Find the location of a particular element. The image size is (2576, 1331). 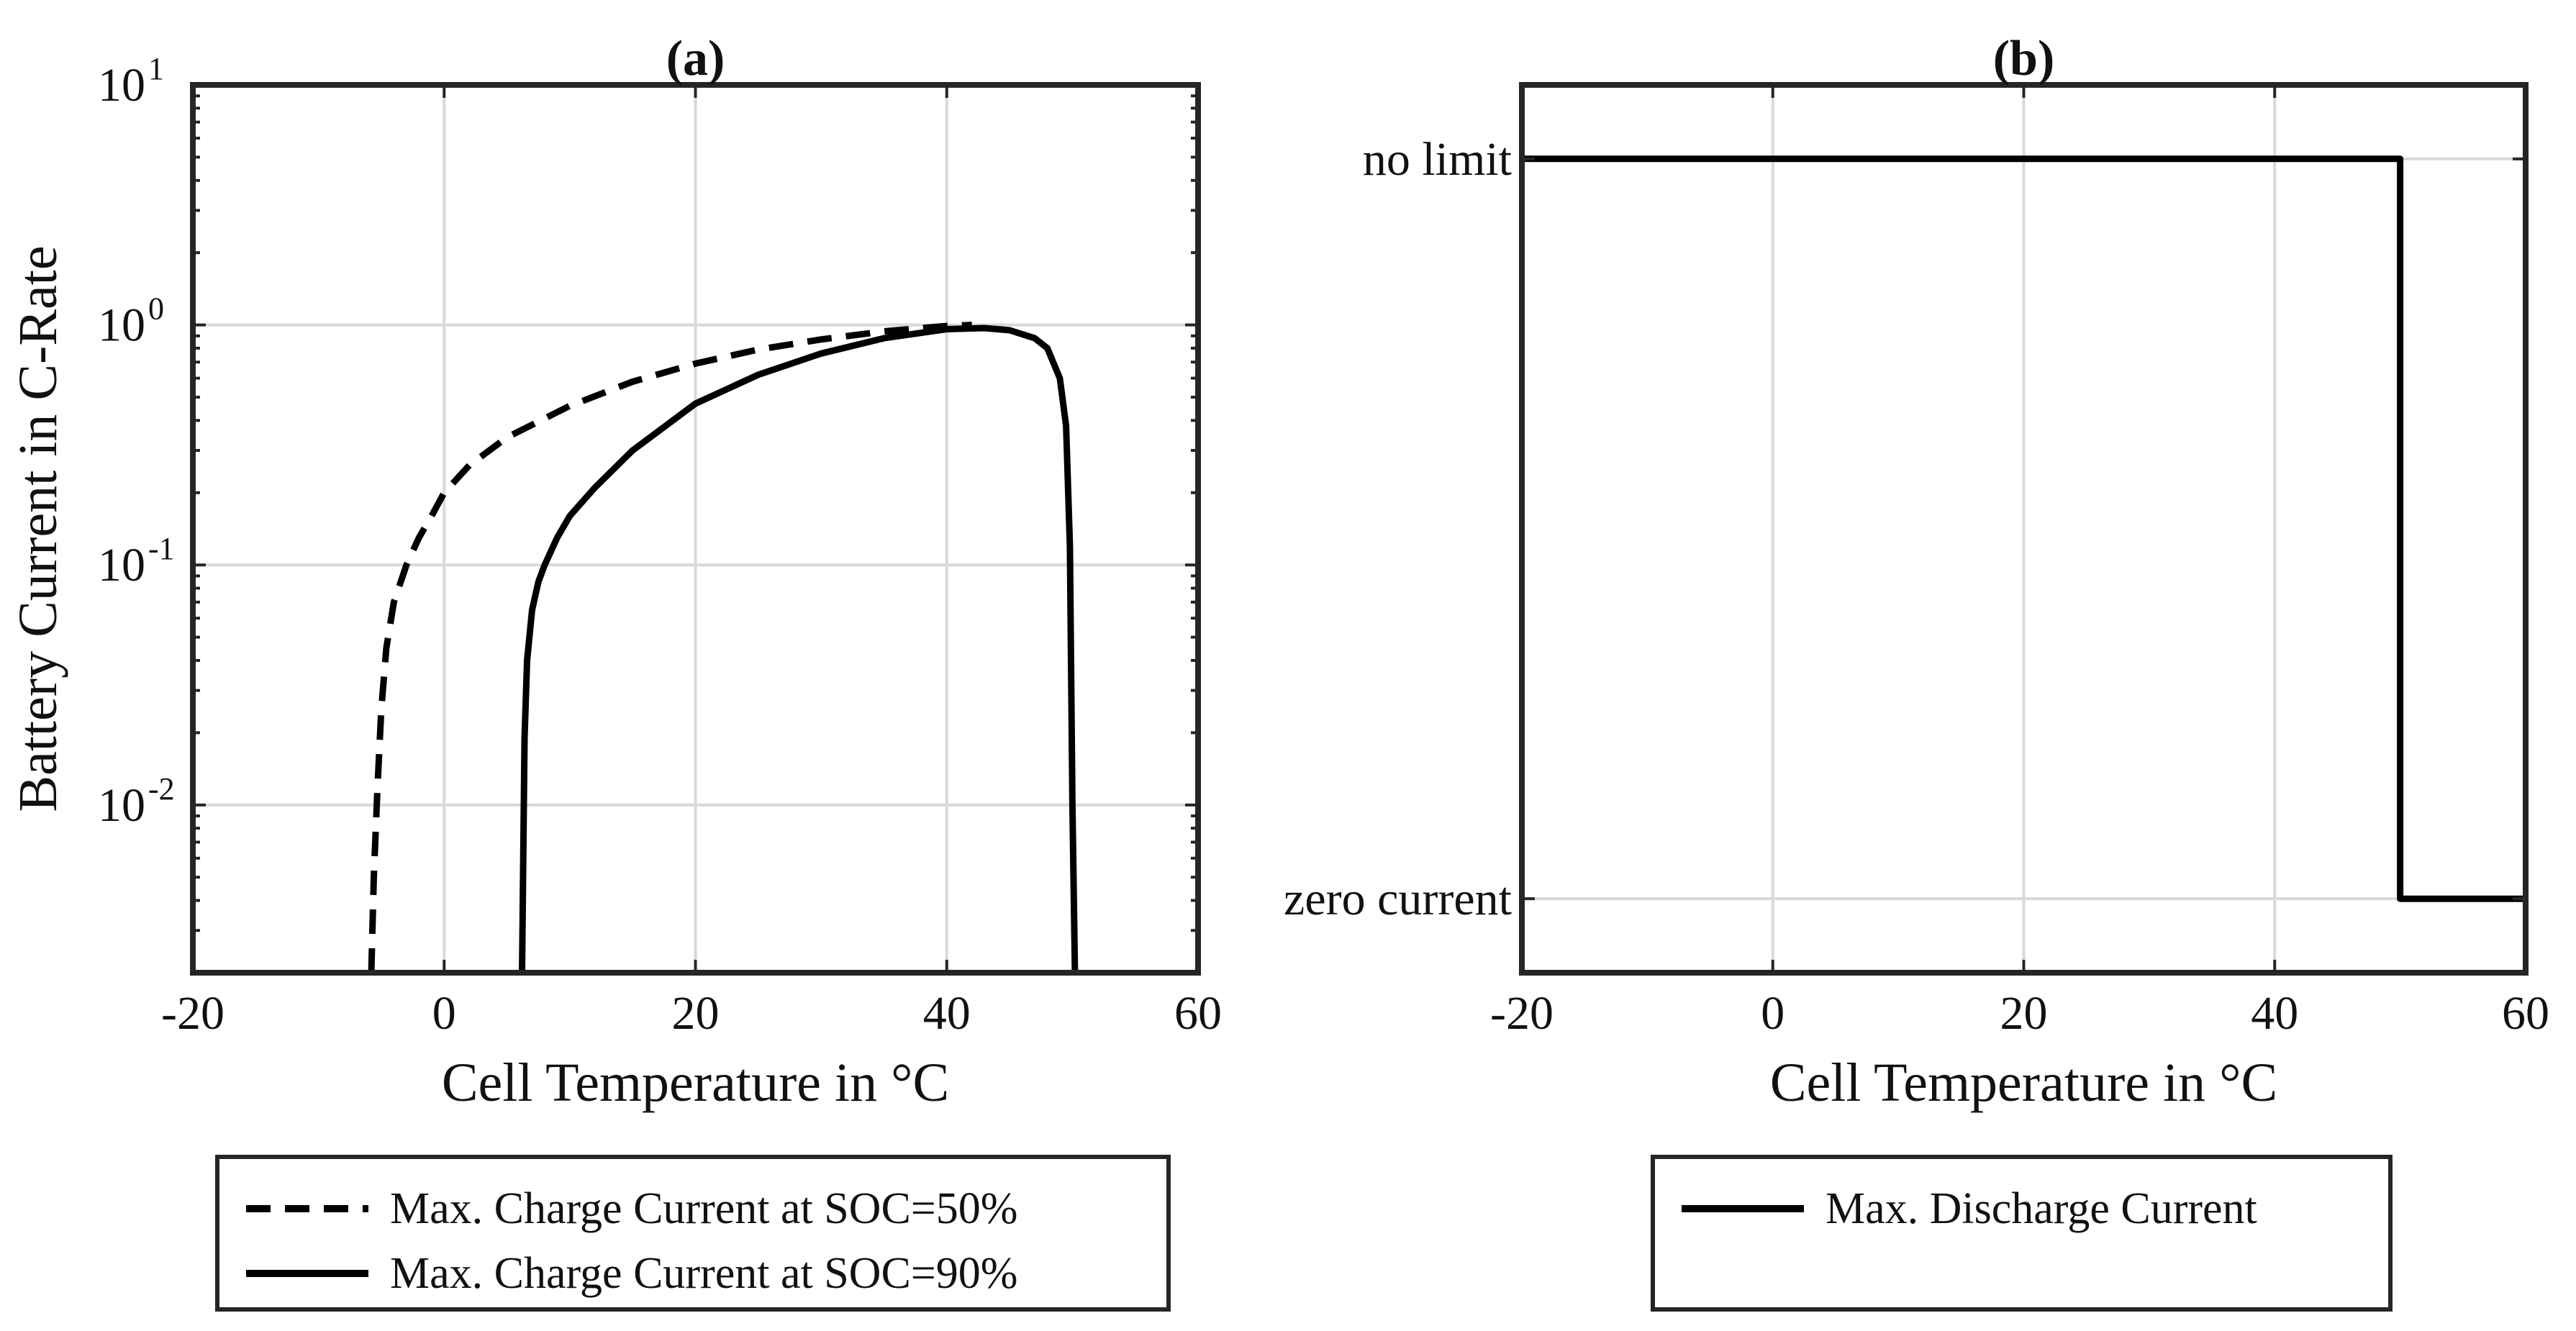

legend-label: Max. Discharge Current is located at coordinates (2041, 1208).